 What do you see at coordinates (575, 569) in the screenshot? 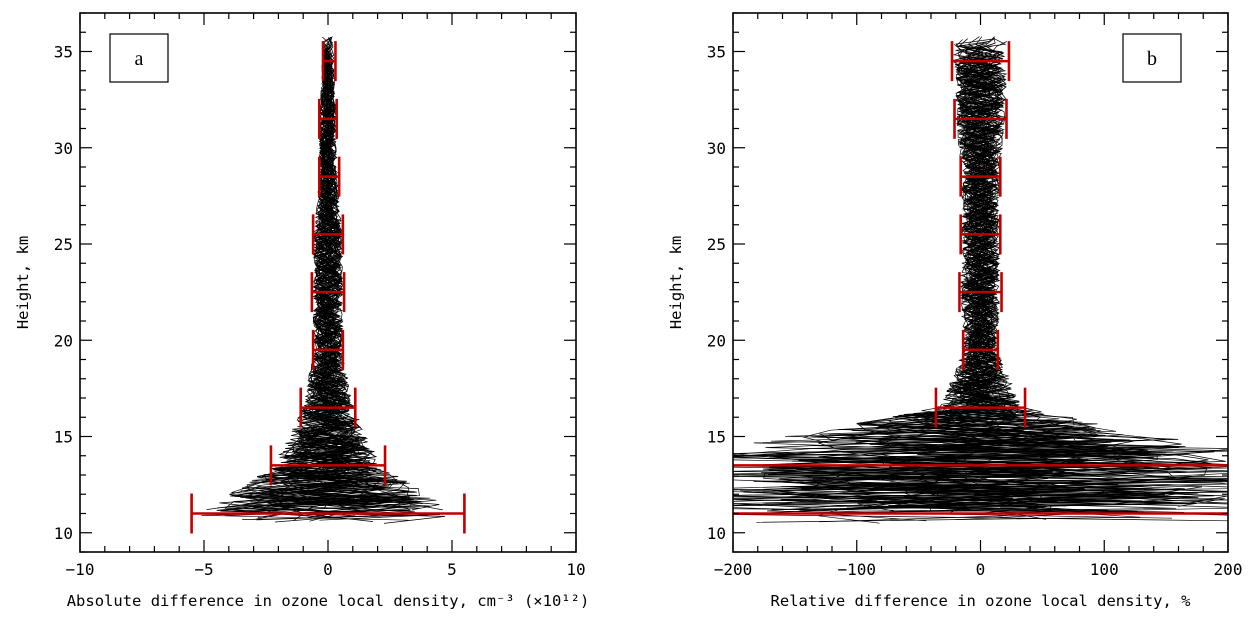
I see `panel-a-x-tick-label: 10` at bounding box center [575, 569].